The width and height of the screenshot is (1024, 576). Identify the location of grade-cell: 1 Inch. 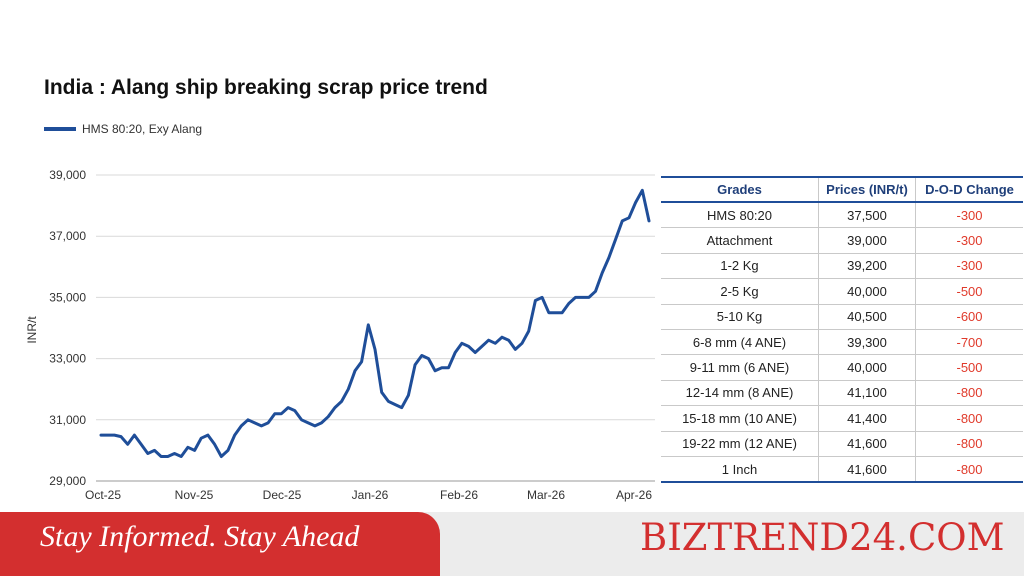
(740, 470).